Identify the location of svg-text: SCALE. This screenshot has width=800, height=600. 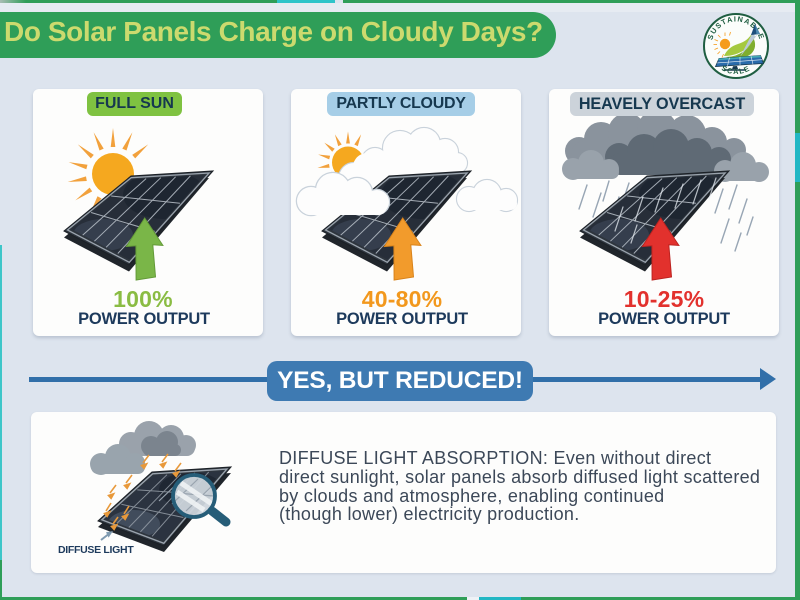
(736, 70).